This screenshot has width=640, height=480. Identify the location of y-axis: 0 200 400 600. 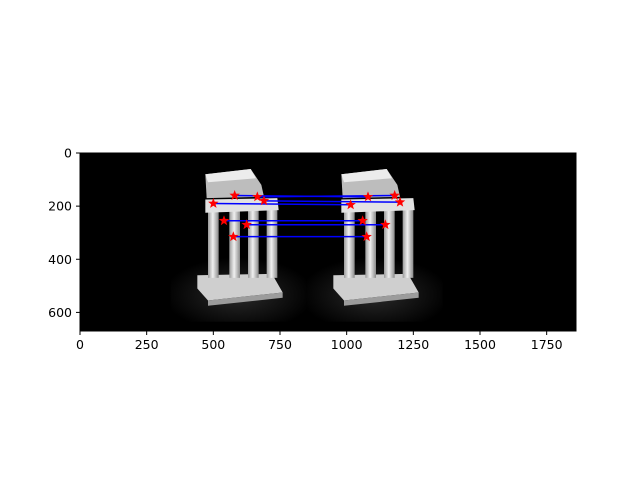
(64, 233).